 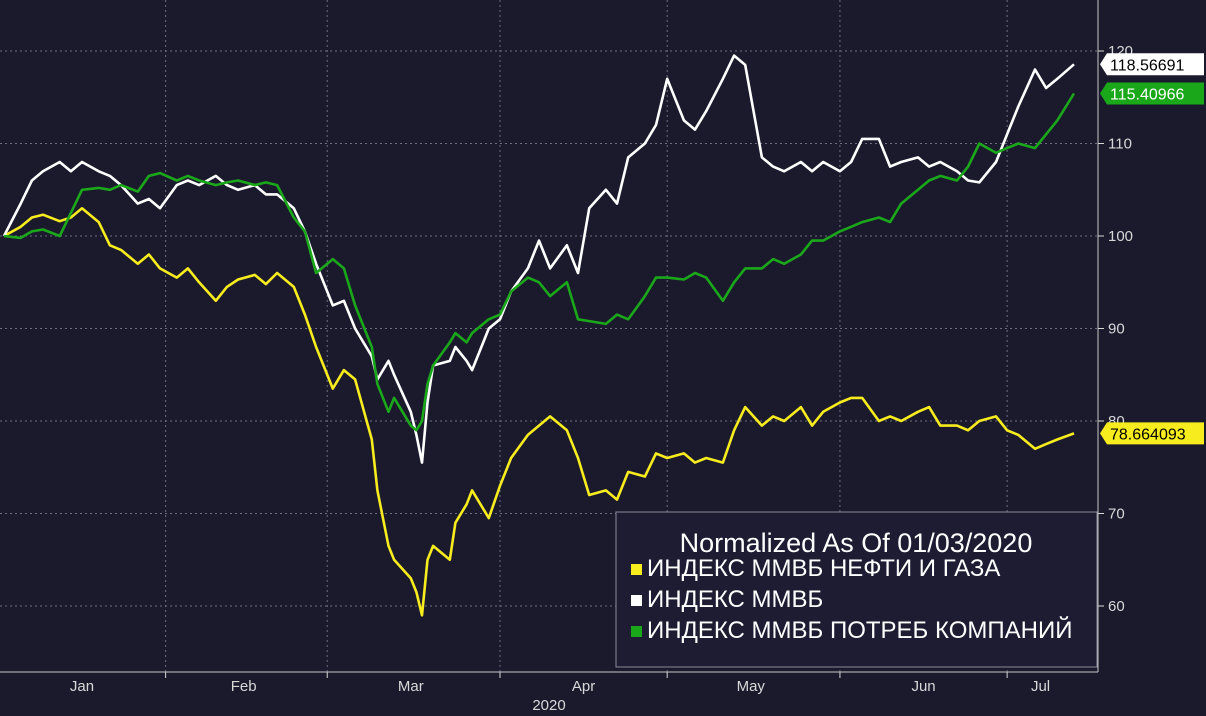 What do you see at coordinates (244, 686) in the screenshot?
I see `x-tick-label: Feb` at bounding box center [244, 686].